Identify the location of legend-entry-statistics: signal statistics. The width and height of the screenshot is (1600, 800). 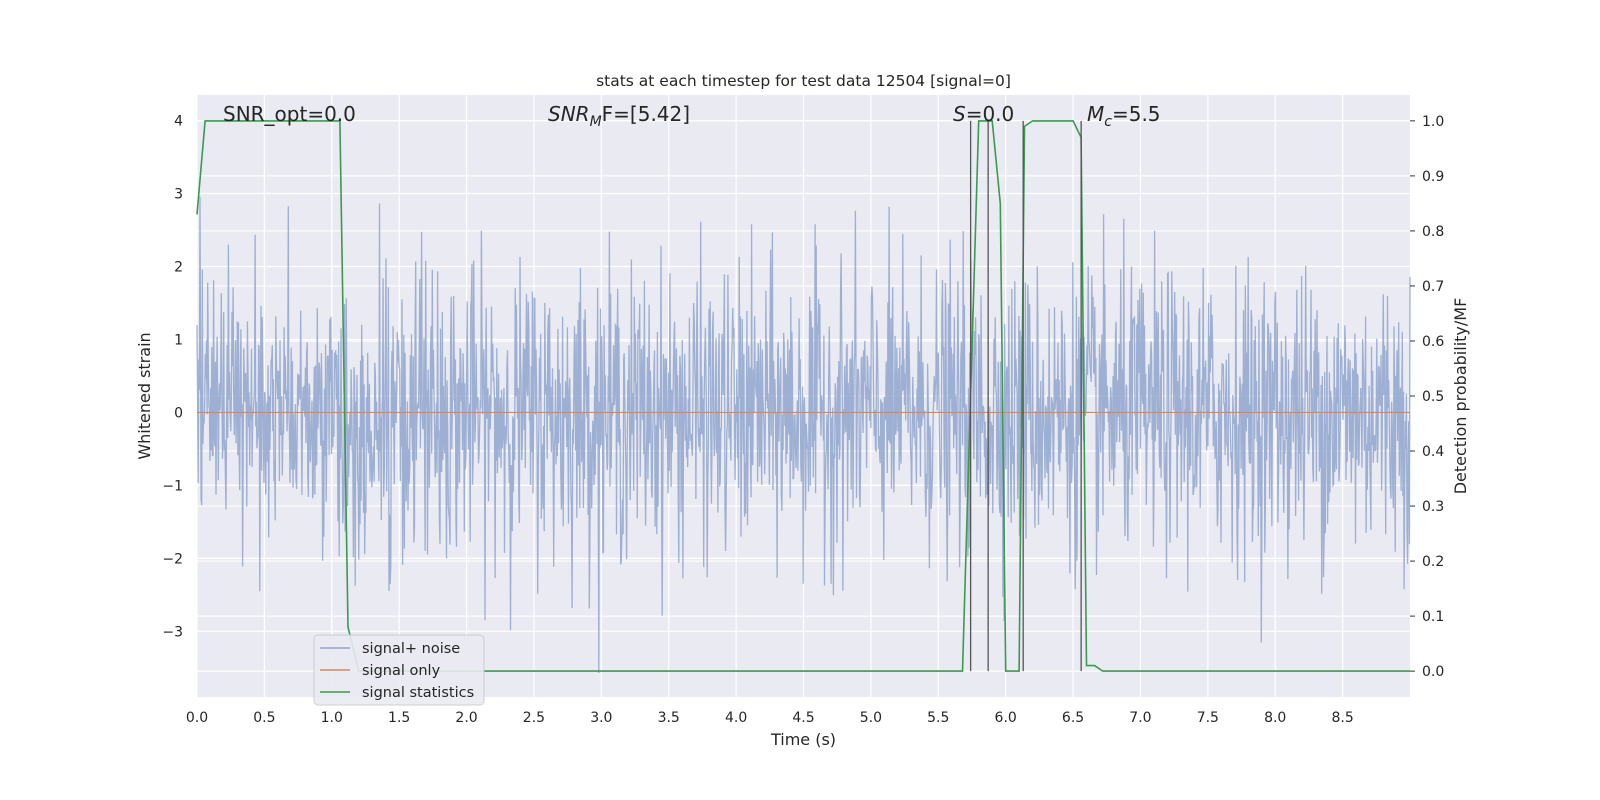
(418, 693).